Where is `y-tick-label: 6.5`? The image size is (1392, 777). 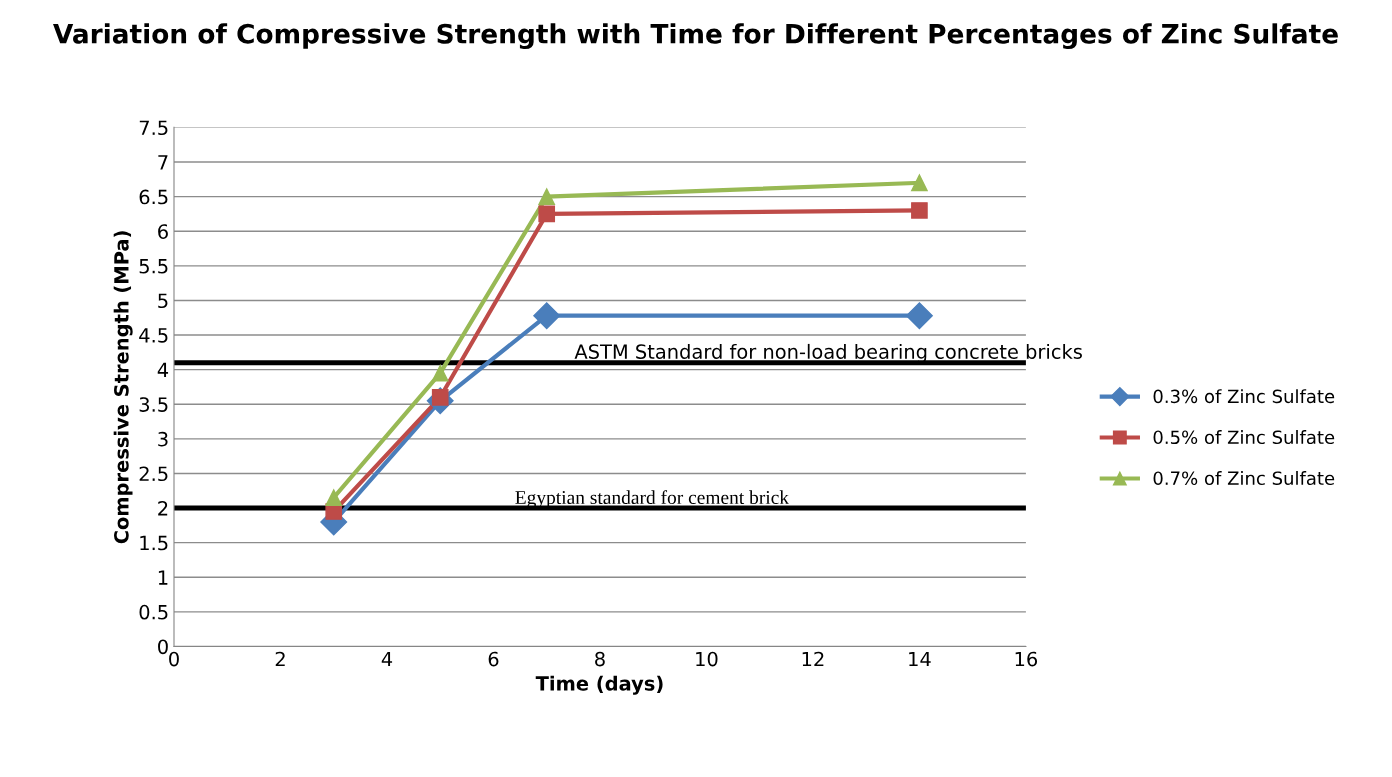 y-tick-label: 6.5 is located at coordinates (153, 197).